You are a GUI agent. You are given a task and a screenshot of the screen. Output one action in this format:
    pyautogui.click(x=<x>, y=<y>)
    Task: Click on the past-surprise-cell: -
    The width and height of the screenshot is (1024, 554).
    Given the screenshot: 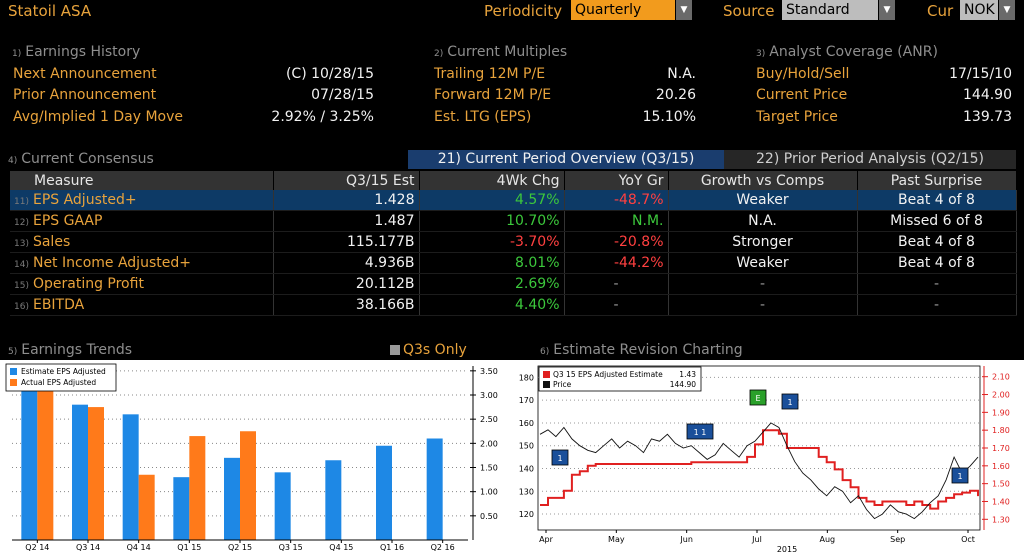 What is the action you would take?
    pyautogui.click(x=937, y=305)
    